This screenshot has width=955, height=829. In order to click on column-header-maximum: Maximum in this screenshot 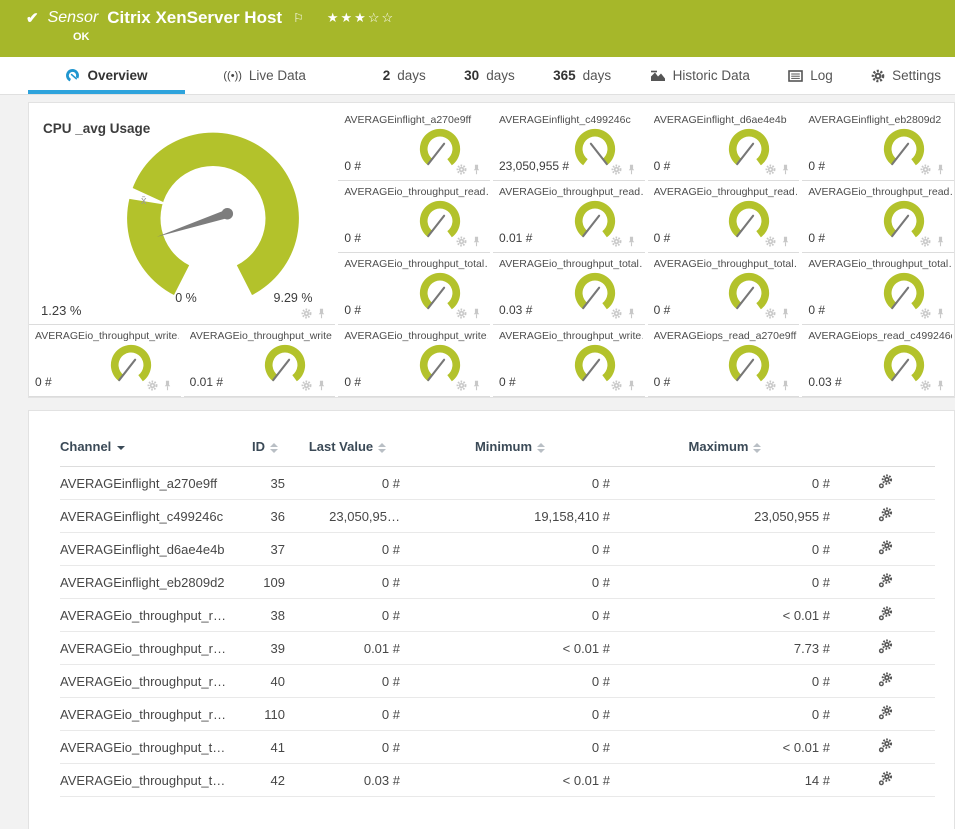, I will do `click(725, 452)`.